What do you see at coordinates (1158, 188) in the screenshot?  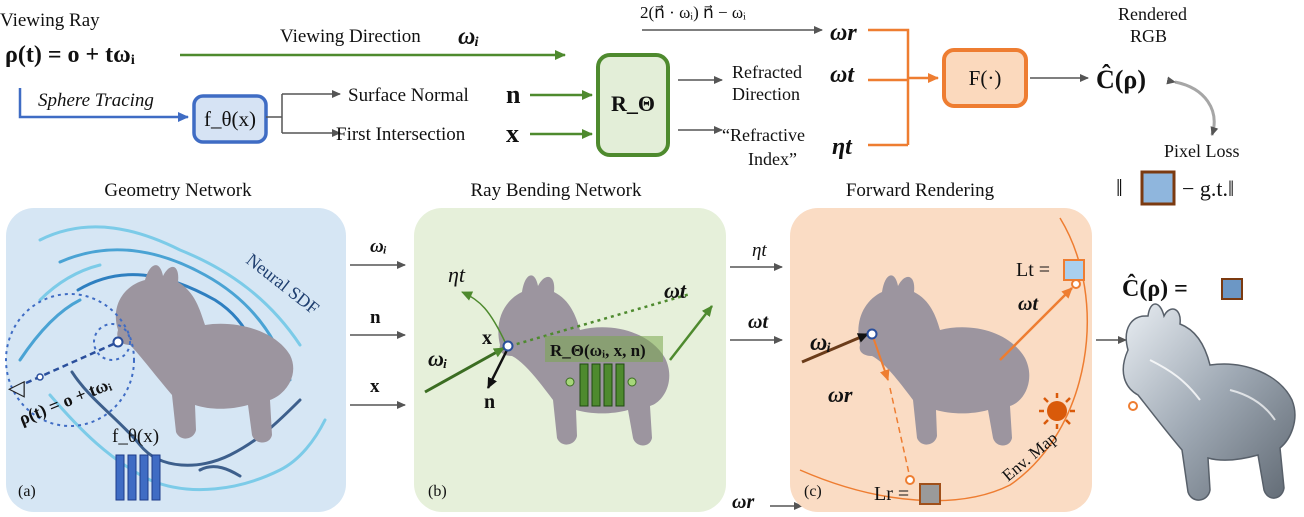 I see `loss-pixel-swatch` at bounding box center [1158, 188].